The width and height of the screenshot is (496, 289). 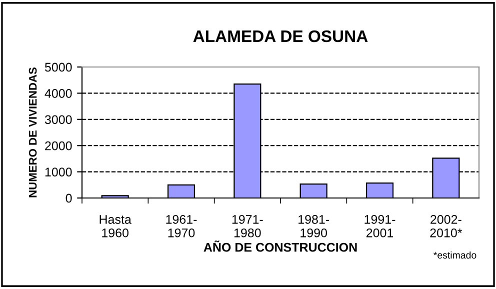 What do you see at coordinates (58, 172) in the screenshot?
I see `y-tick-label: 1000` at bounding box center [58, 172].